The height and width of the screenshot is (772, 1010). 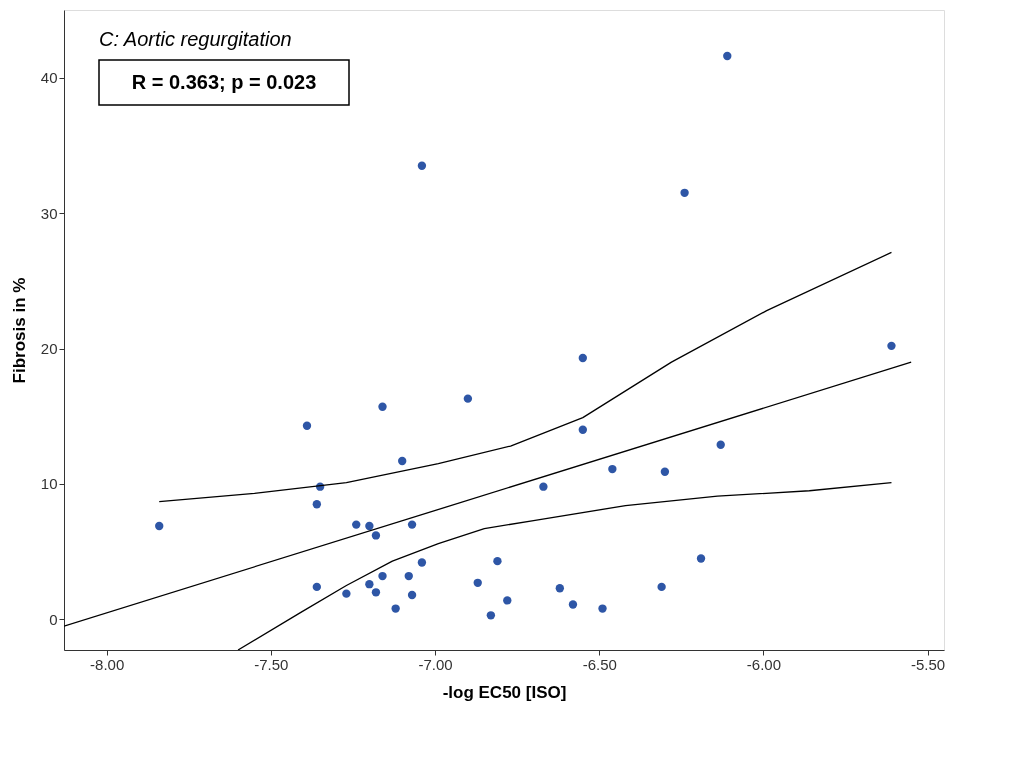 I want to click on y-tick-label: 10, so click(x=49, y=484).